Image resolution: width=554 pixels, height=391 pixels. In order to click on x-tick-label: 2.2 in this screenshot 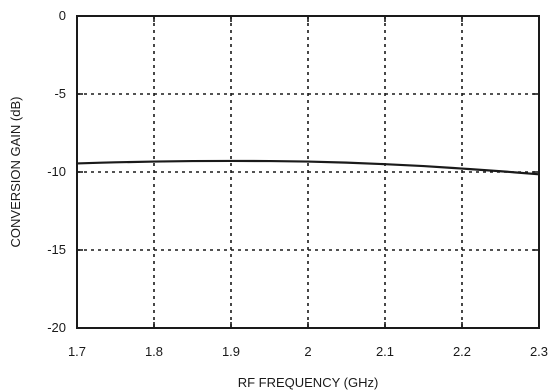, I will do `click(462, 351)`.